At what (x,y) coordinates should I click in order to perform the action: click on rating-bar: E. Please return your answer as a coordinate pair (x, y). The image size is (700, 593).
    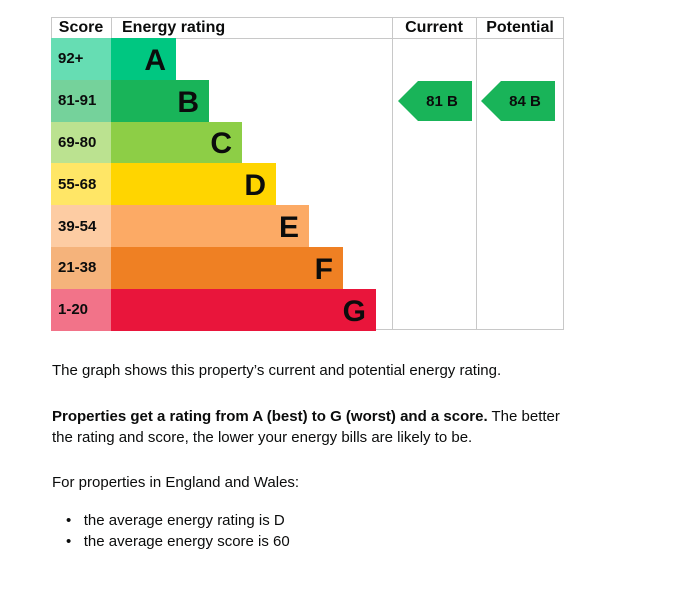
    Looking at the image, I should click on (210, 226).